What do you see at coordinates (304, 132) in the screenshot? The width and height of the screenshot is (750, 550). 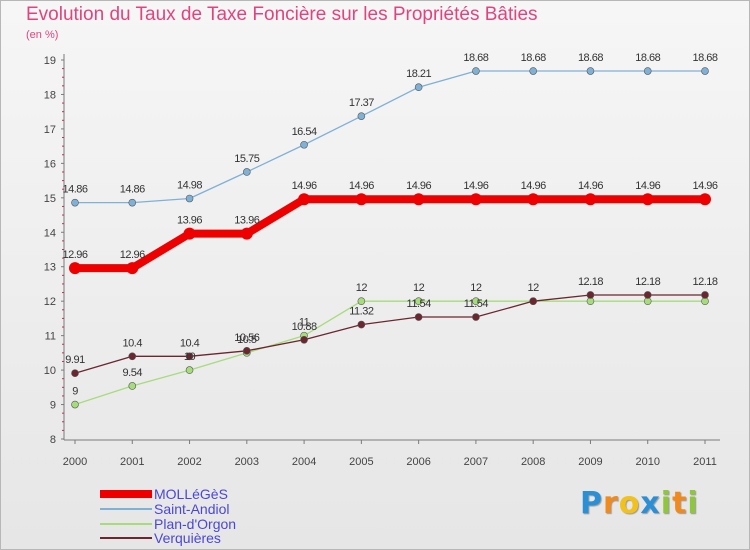 I see `data-label: 16.54` at bounding box center [304, 132].